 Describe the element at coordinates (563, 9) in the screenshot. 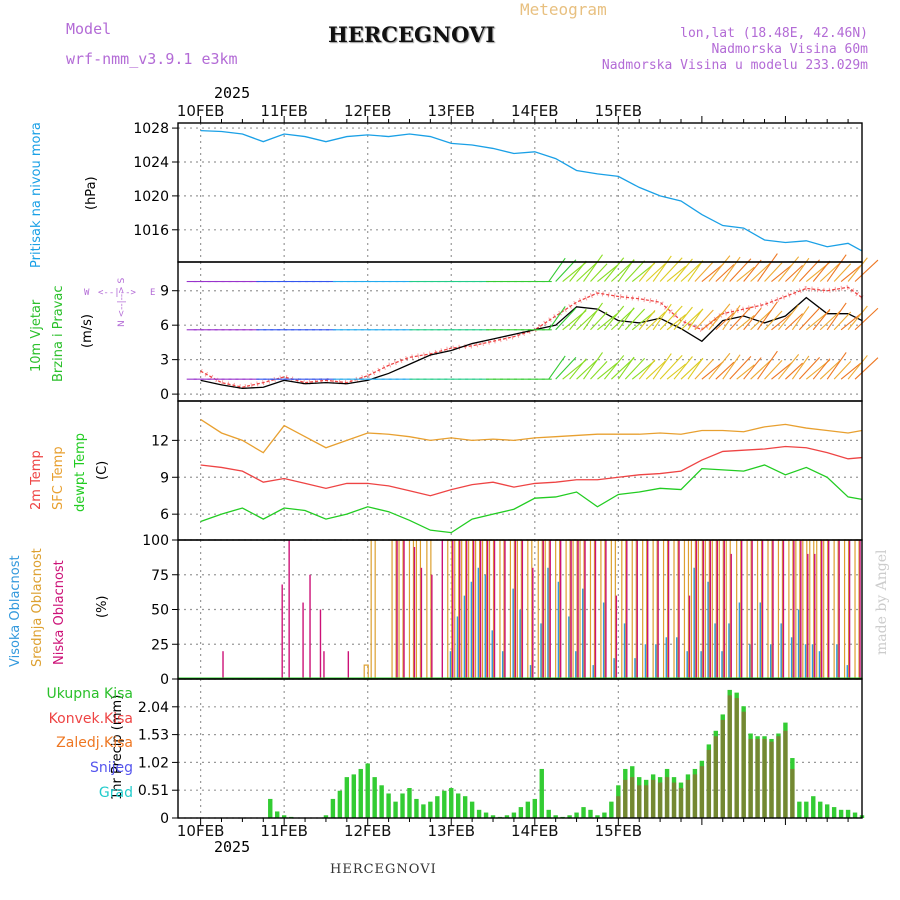

I see `meteogram-title: Meteogram` at that location.